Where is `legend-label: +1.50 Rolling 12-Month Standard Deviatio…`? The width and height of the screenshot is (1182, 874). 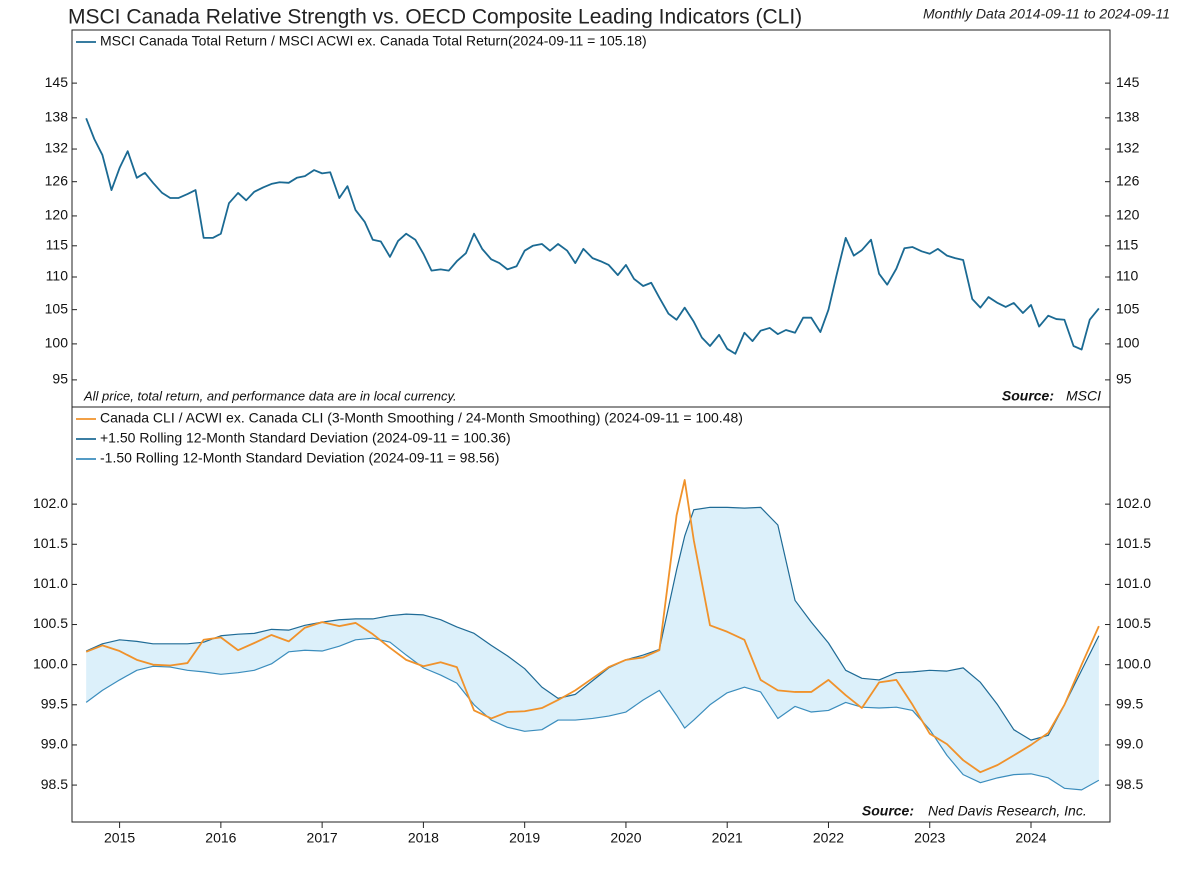
legend-label: +1.50 Rolling 12-Month Standard Deviatio… is located at coordinates (305, 438).